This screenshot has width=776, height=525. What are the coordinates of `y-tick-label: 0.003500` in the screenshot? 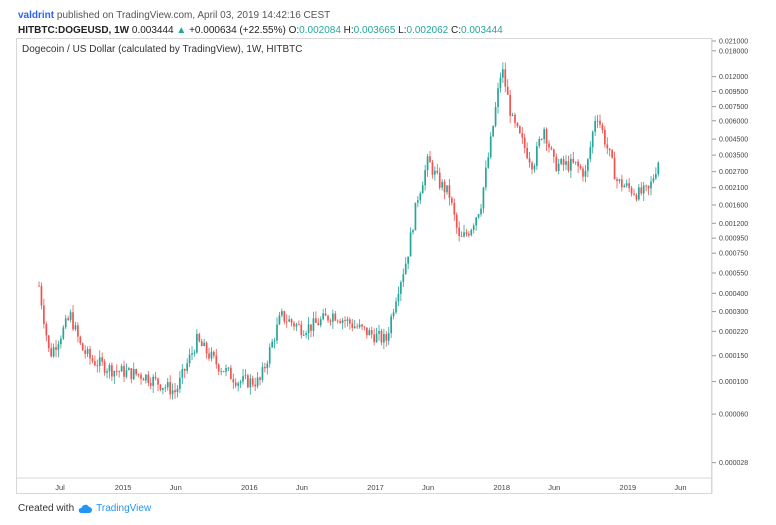 It's located at (733, 156).